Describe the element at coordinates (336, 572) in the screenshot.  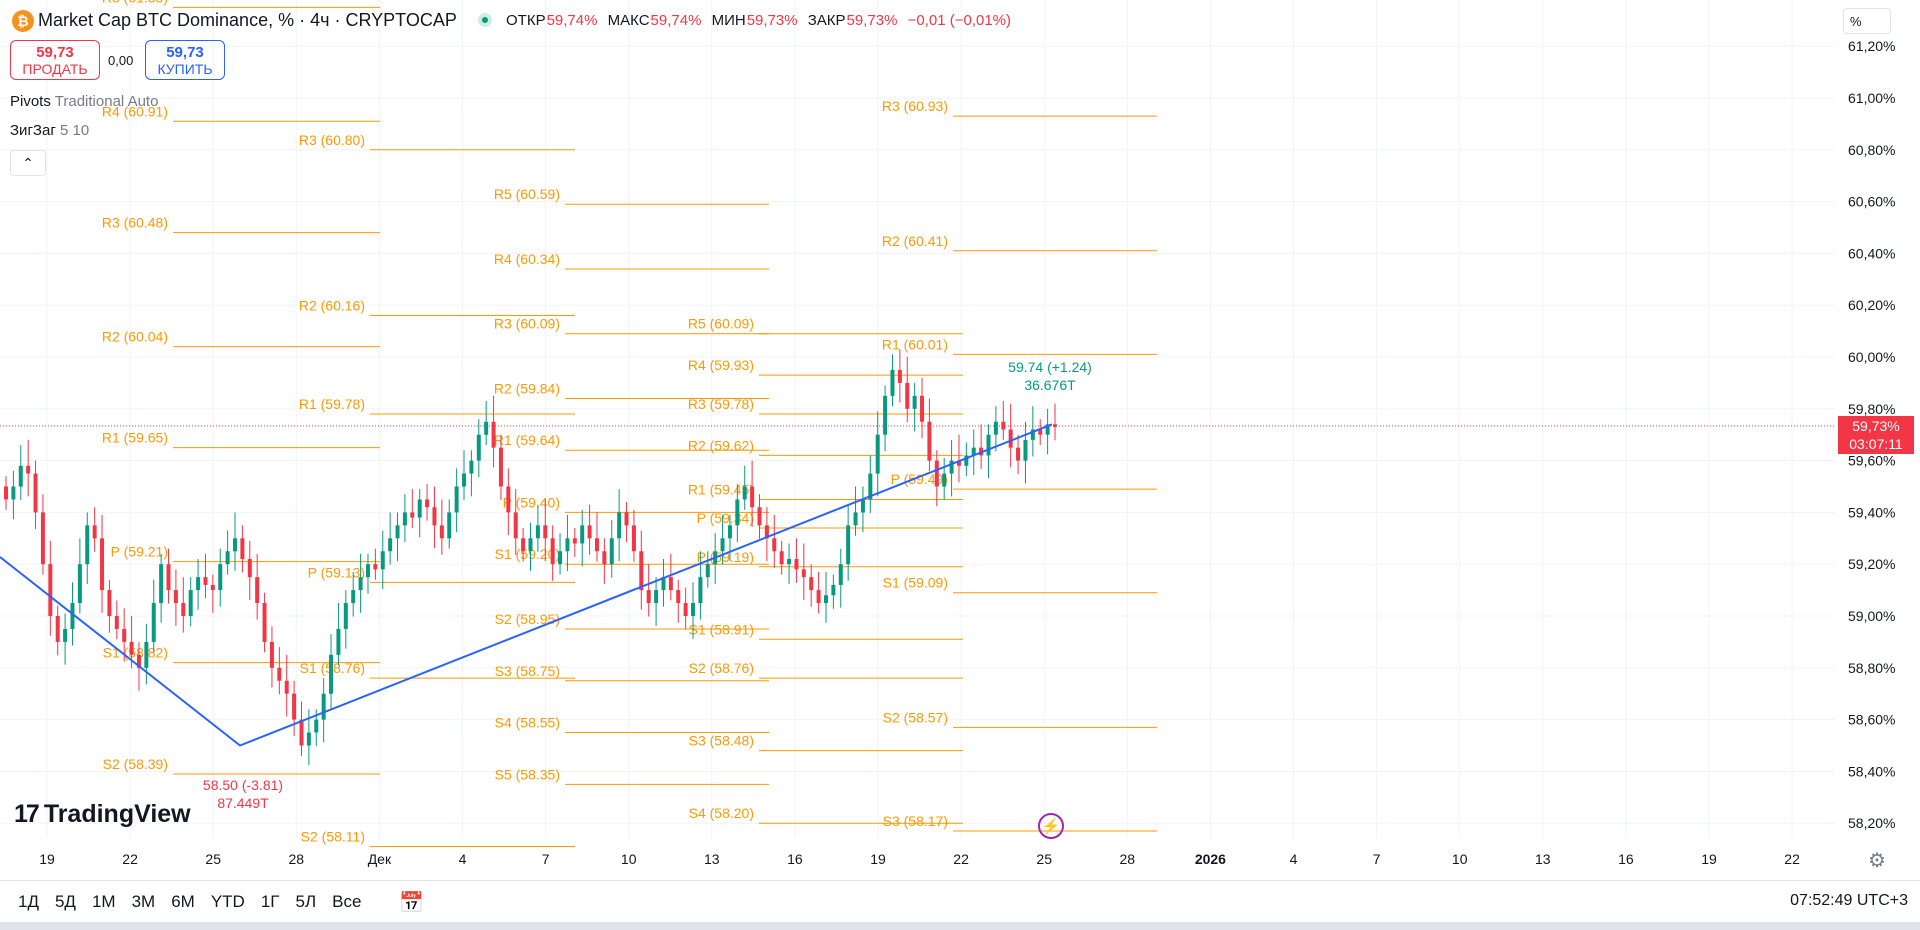
I see `pivot-label: P (59.13)` at that location.